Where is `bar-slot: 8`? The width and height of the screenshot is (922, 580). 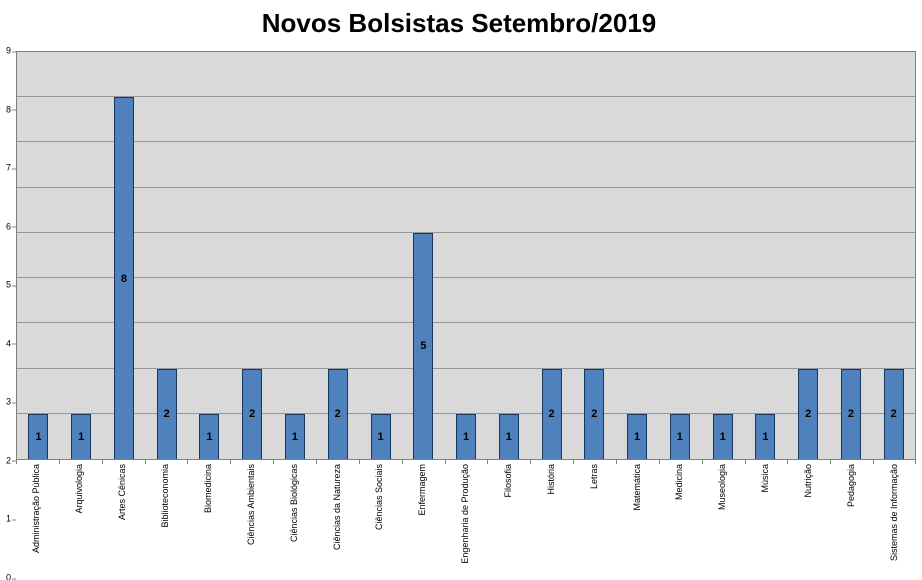
bar-slot: 8 is located at coordinates (124, 255).